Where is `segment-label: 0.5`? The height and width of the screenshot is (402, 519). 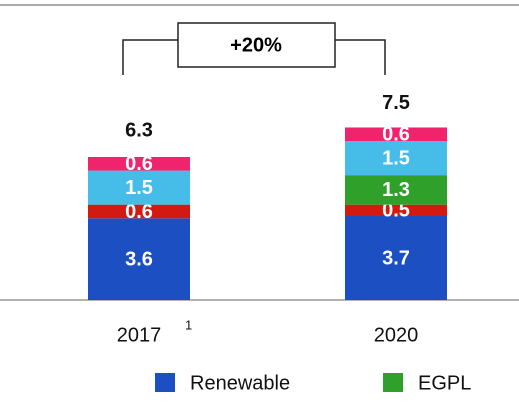 segment-label: 0.5 is located at coordinates (396, 211).